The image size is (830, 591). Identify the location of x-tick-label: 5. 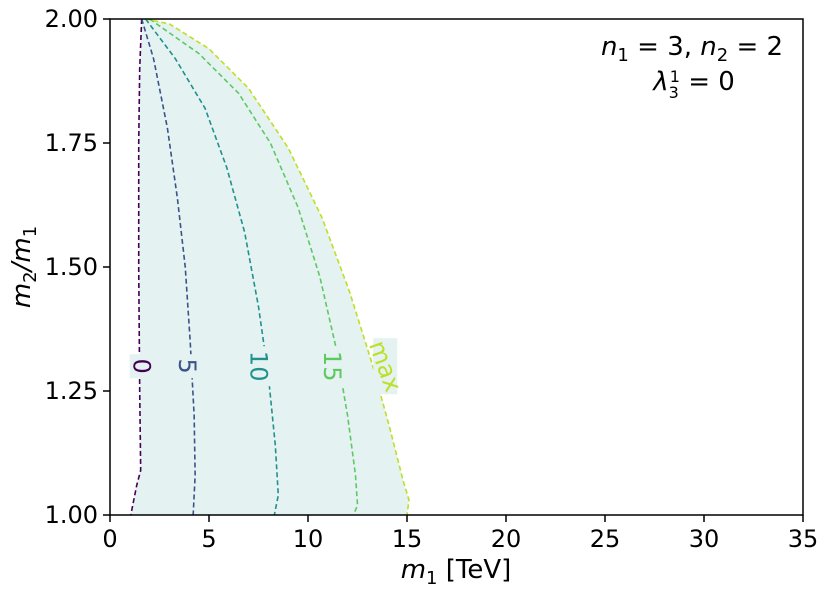
(208, 539).